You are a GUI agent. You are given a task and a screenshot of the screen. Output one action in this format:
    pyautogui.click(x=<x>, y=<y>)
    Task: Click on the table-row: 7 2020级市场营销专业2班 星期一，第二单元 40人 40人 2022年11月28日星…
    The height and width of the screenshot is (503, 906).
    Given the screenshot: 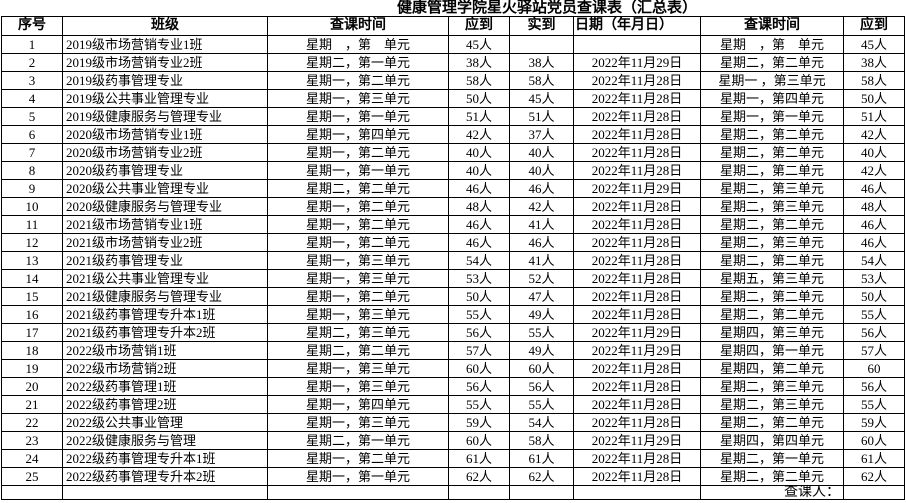 What is the action you would take?
    pyautogui.click(x=453, y=152)
    